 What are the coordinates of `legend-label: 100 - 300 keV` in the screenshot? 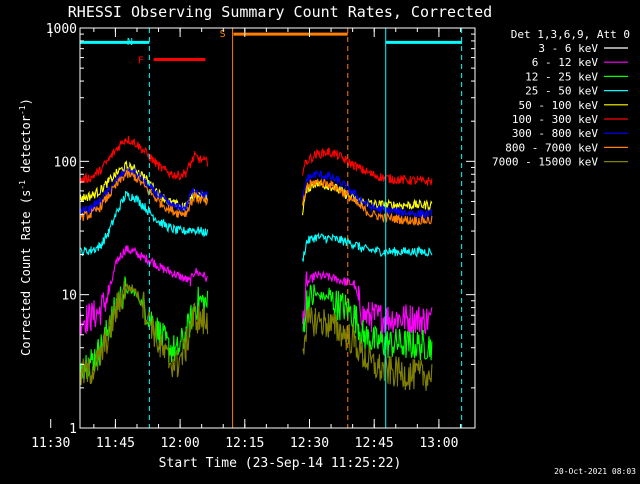 It's located at (555, 119).